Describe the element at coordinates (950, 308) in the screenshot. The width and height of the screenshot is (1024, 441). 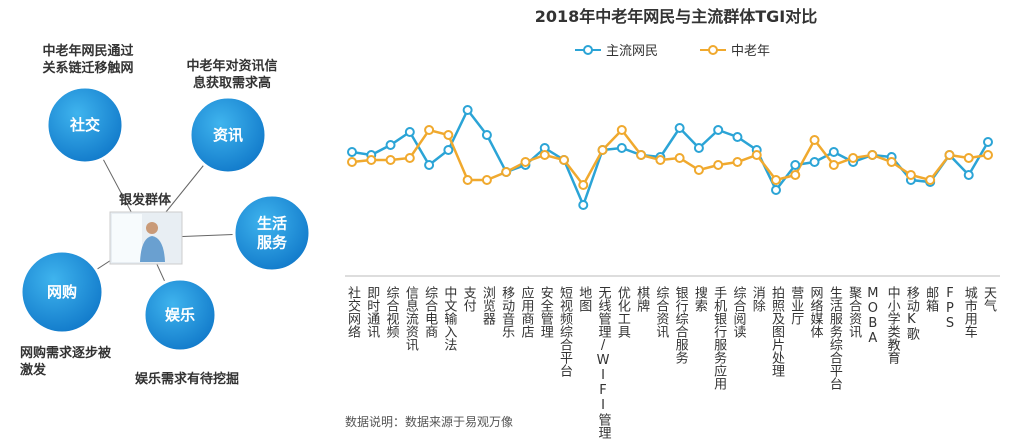
I see `x-tick-label: FPS` at that location.